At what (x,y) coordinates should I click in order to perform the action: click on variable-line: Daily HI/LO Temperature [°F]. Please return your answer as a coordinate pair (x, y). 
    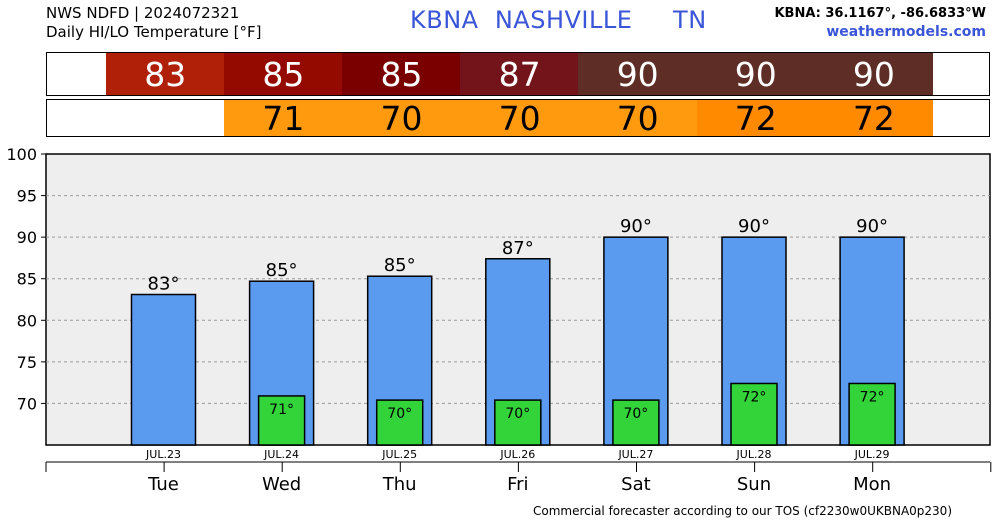
    Looking at the image, I should click on (154, 32).